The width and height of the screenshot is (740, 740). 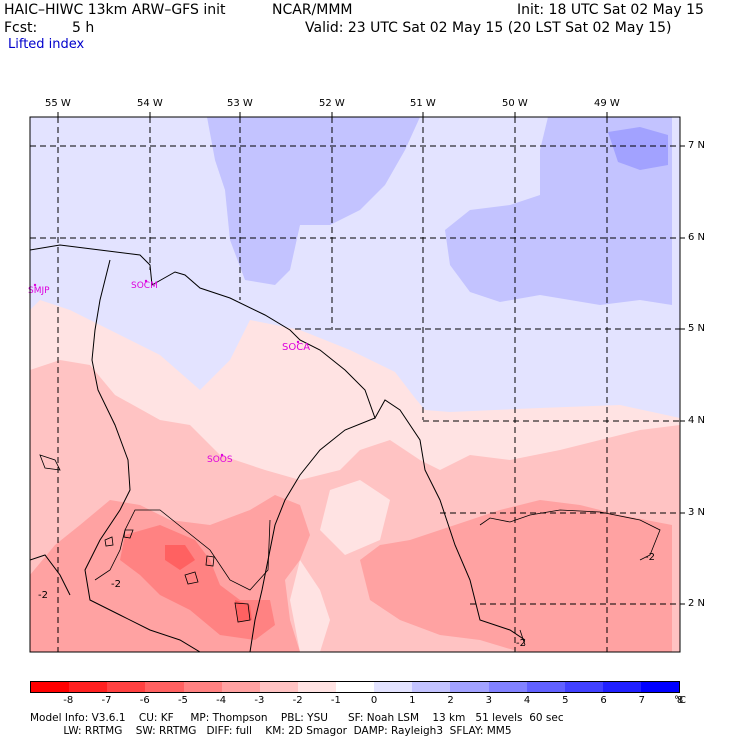 What do you see at coordinates (527, 700) in the screenshot?
I see `colorbar-tick-label: 4` at bounding box center [527, 700].